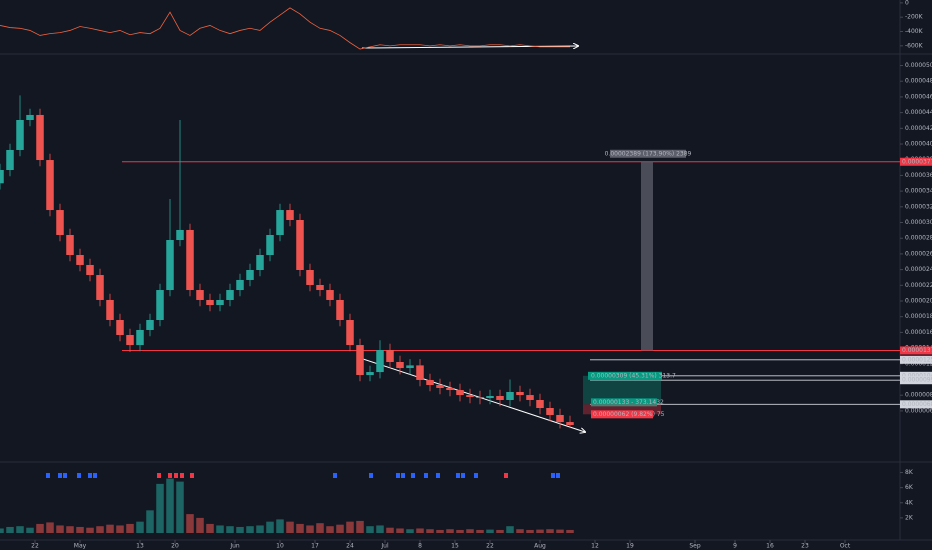 Image resolution: width=932 pixels, height=550 pixels. Describe the element at coordinates (914, 45) in the screenshot. I see `indicator-tick-label: -600K` at that location.